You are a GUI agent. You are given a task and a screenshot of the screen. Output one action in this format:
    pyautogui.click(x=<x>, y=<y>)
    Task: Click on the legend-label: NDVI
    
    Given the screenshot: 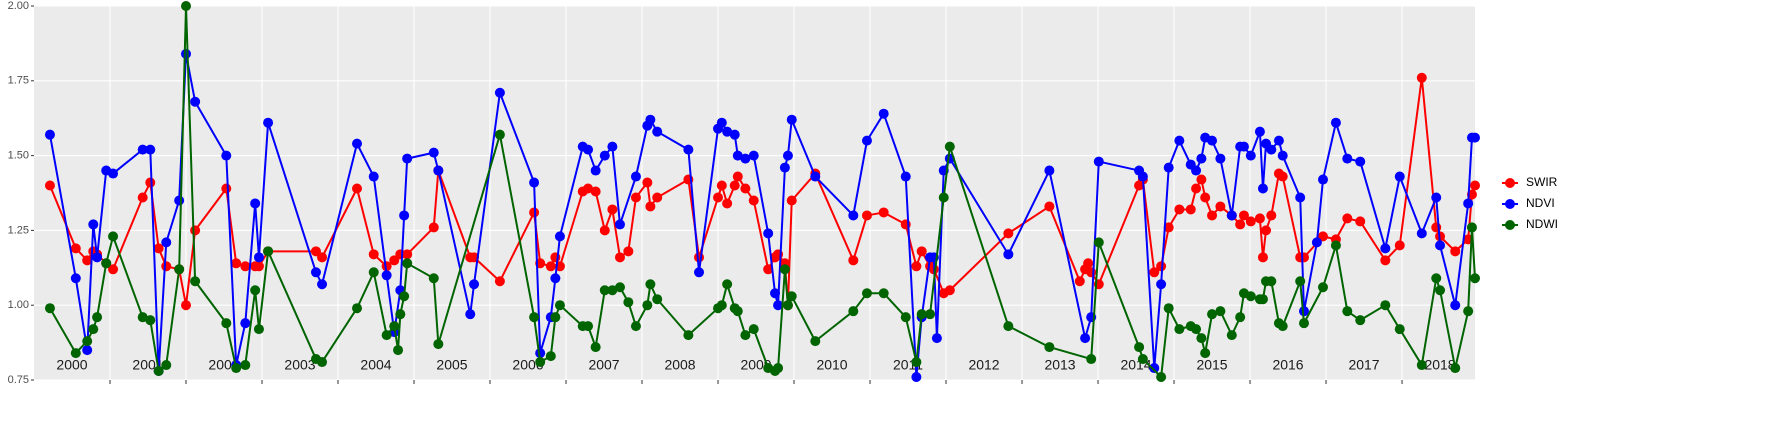 What is the action you would take?
    pyautogui.click(x=1540, y=203)
    